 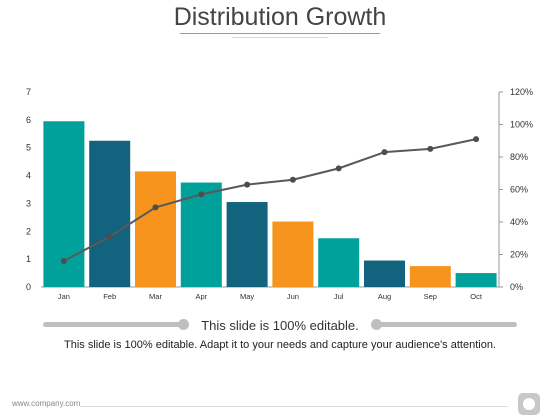 I want to click on x-tick-label: May, so click(x=247, y=296).